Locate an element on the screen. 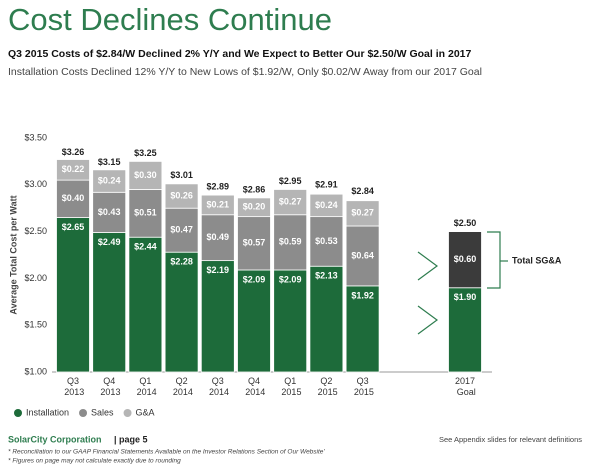 The height and width of the screenshot is (471, 590). segment-label: $0.40 is located at coordinates (73, 198).